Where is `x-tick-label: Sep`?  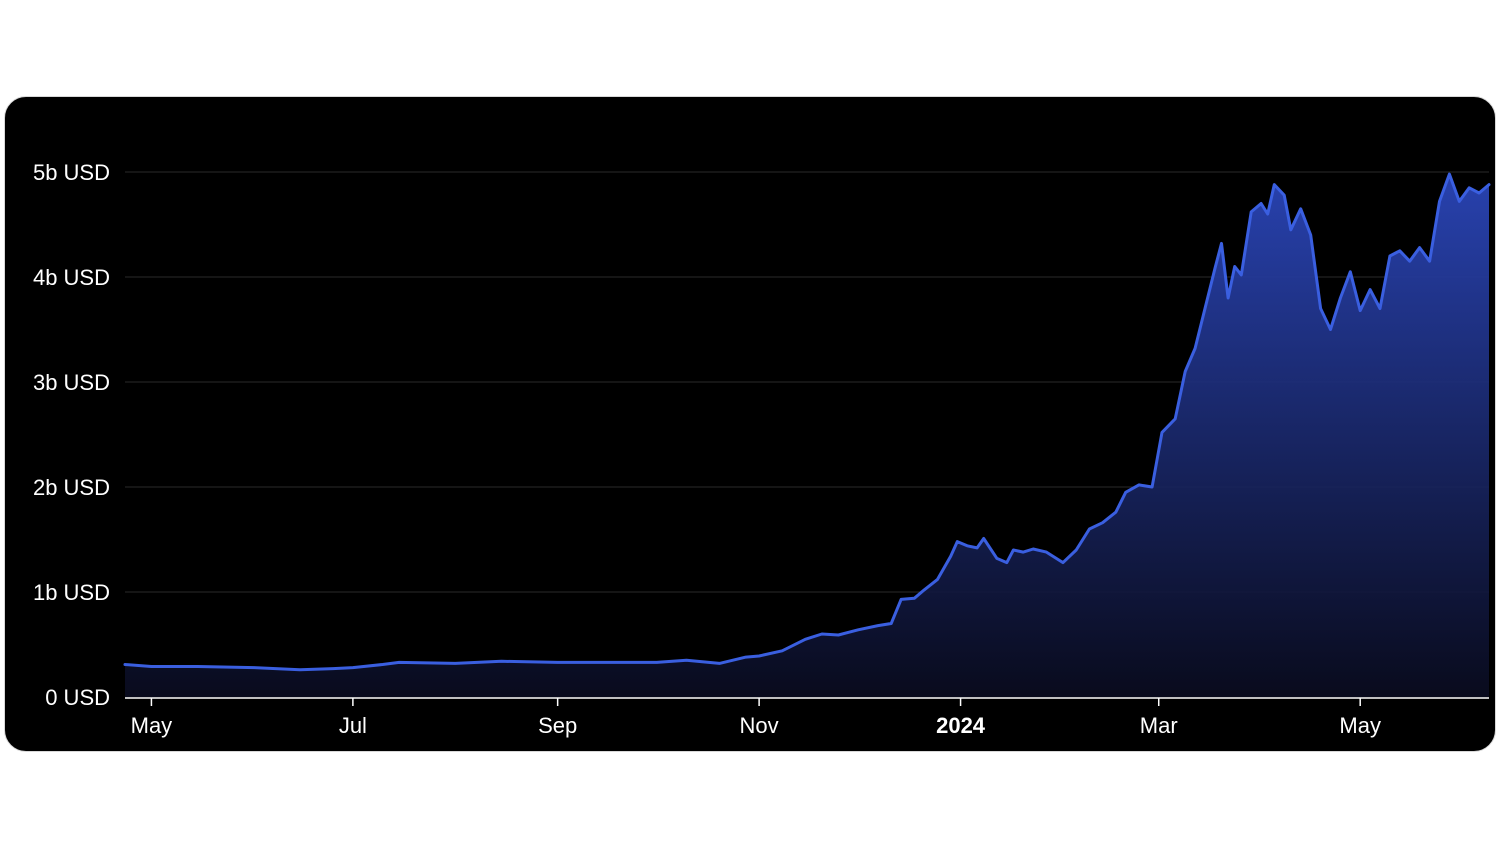 x-tick-label: Sep is located at coordinates (557, 725).